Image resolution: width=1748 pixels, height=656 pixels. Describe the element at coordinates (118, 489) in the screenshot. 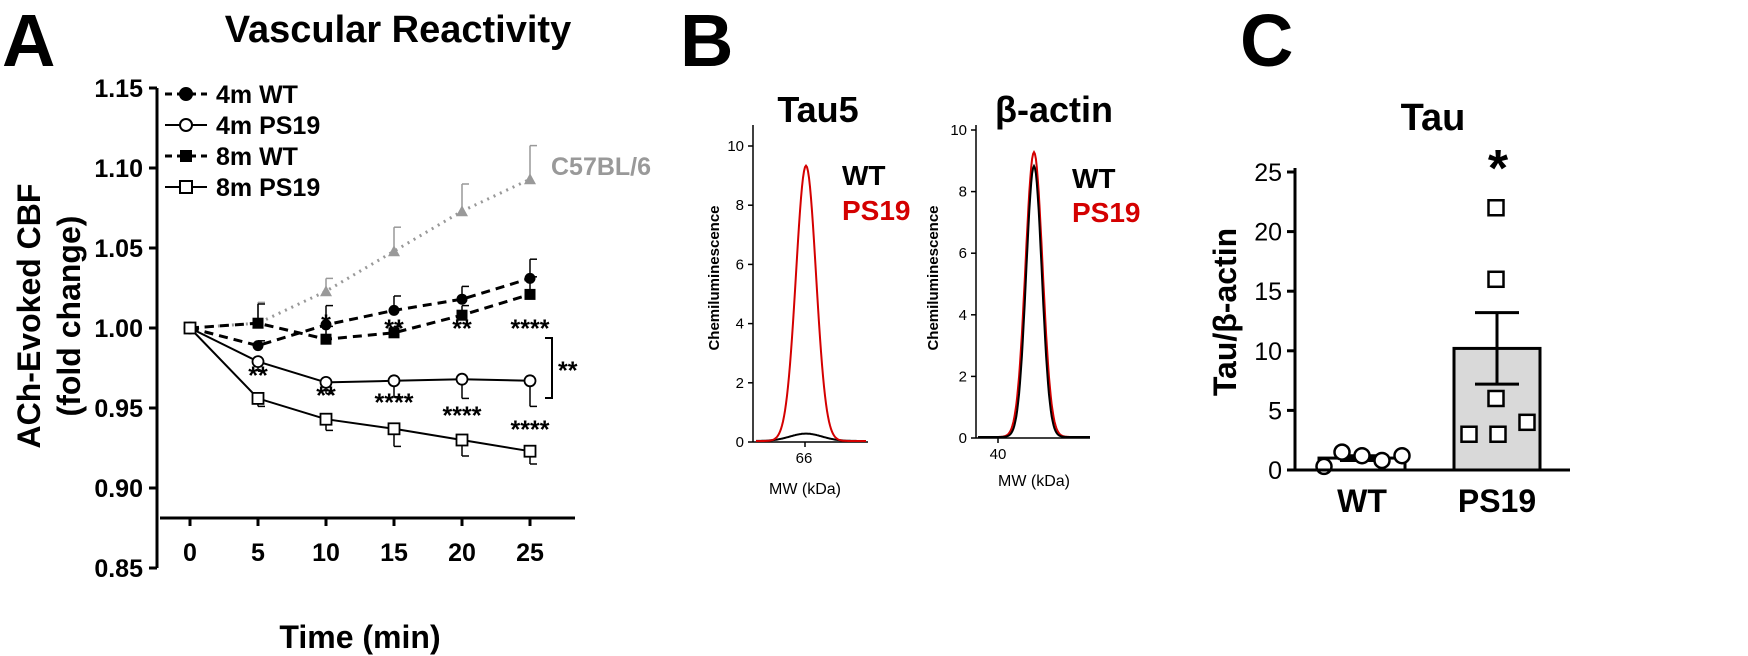

I see `y-tick-label-0-90: 0.90` at that location.